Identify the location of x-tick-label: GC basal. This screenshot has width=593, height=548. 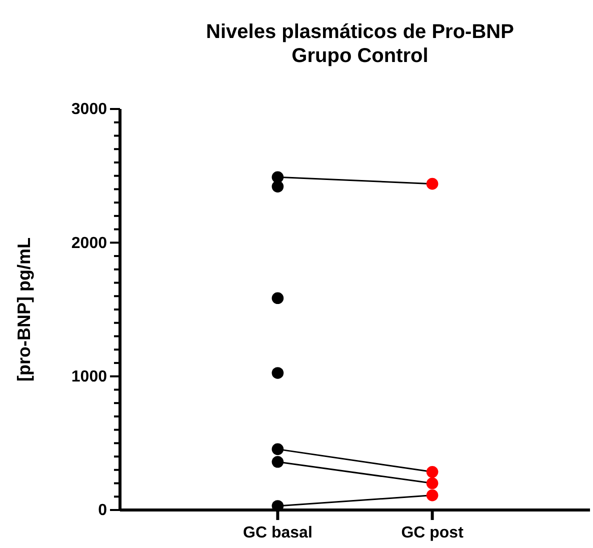
(277, 533).